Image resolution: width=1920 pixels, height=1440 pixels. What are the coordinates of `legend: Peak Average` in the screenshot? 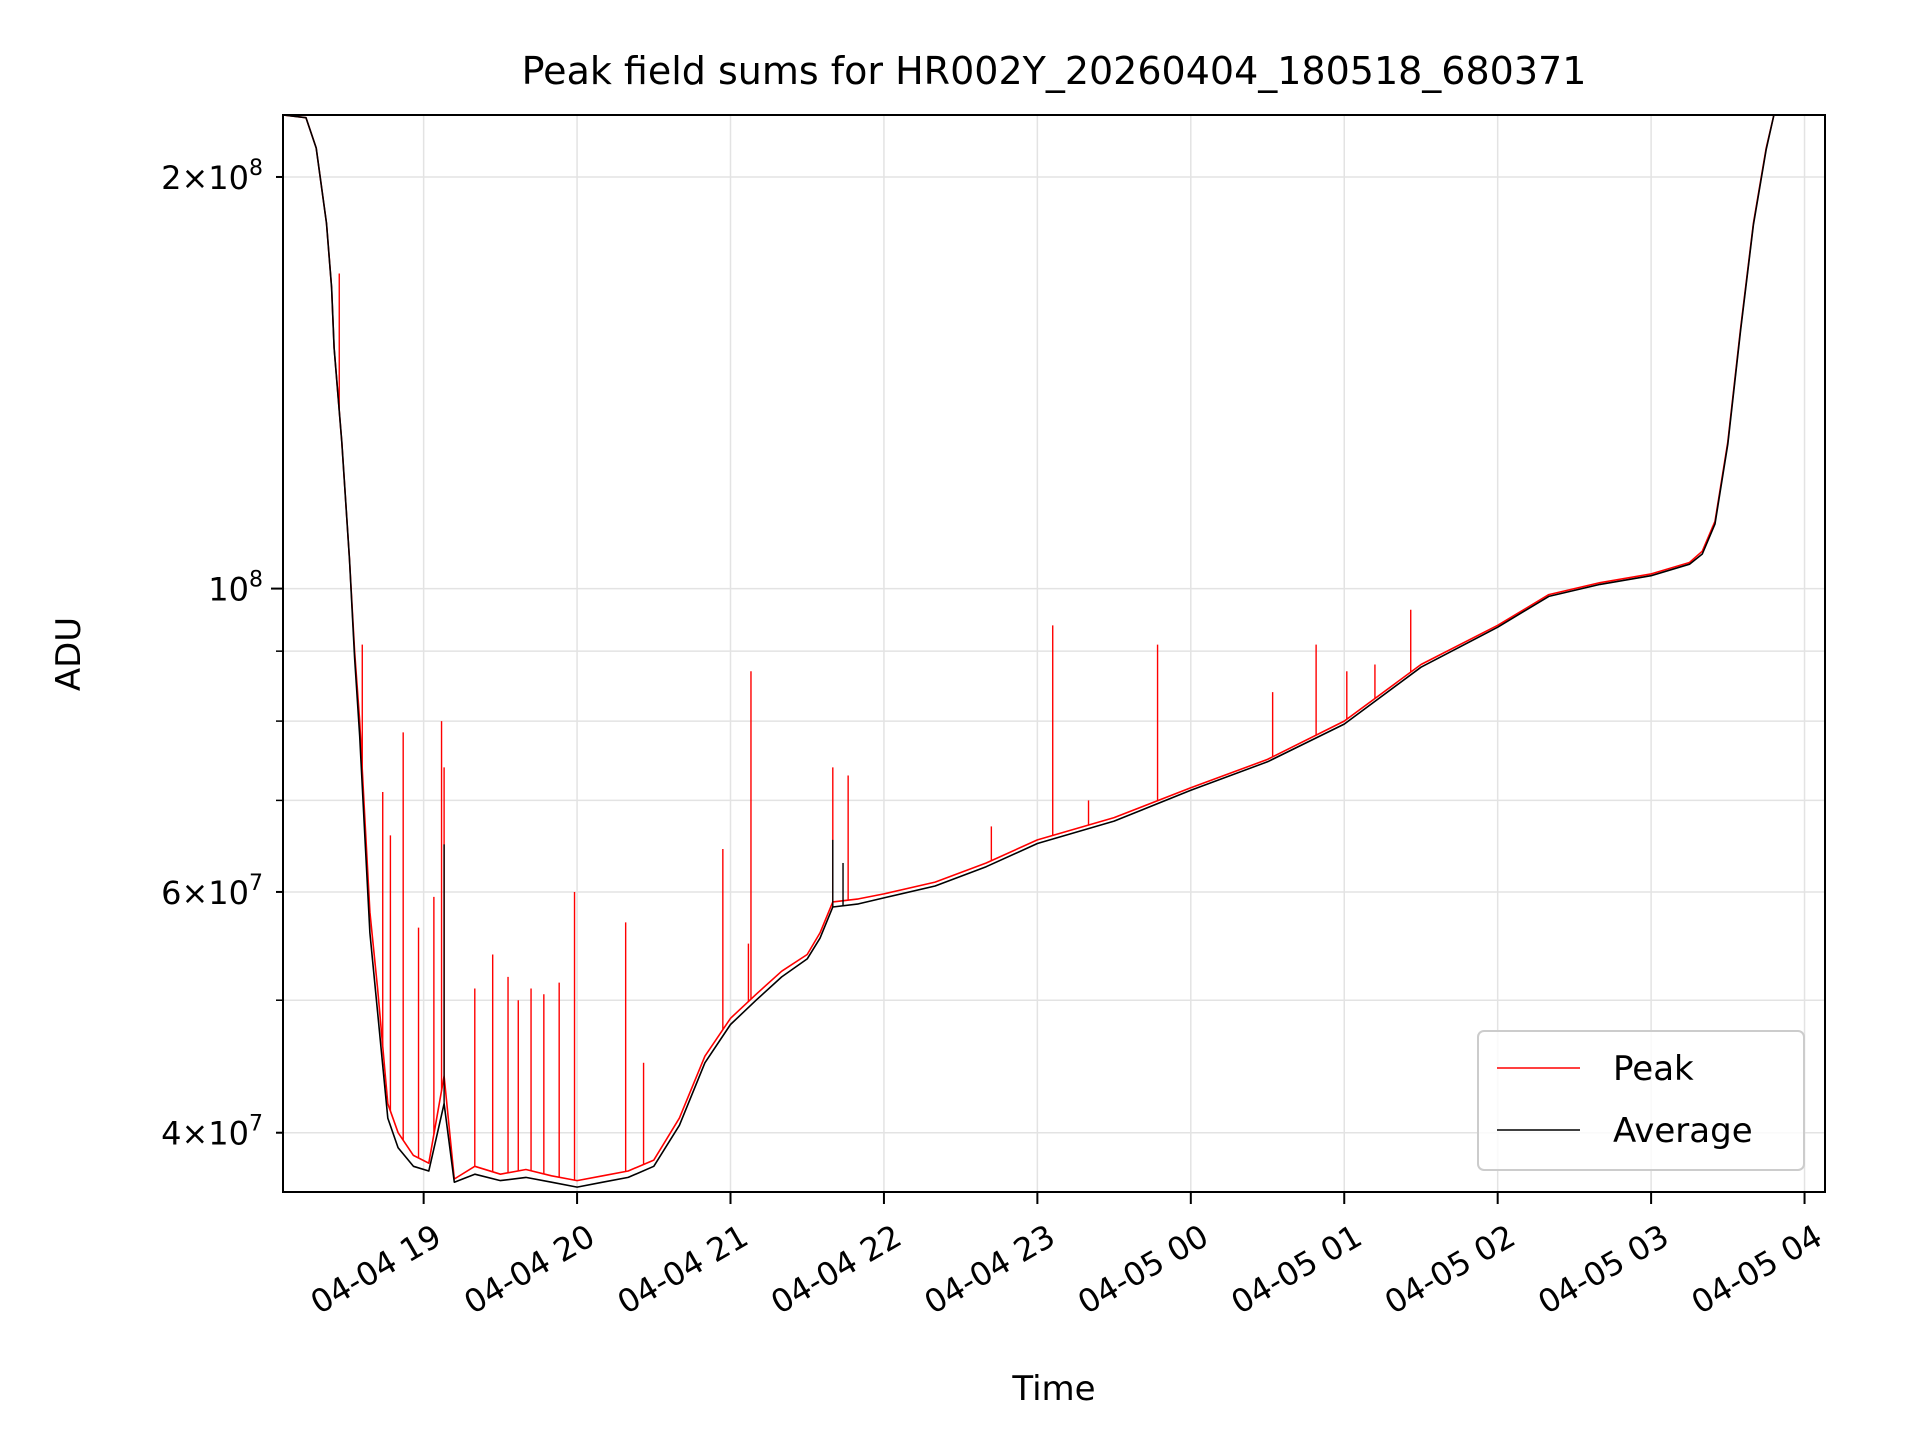 It's located at (1641, 1100).